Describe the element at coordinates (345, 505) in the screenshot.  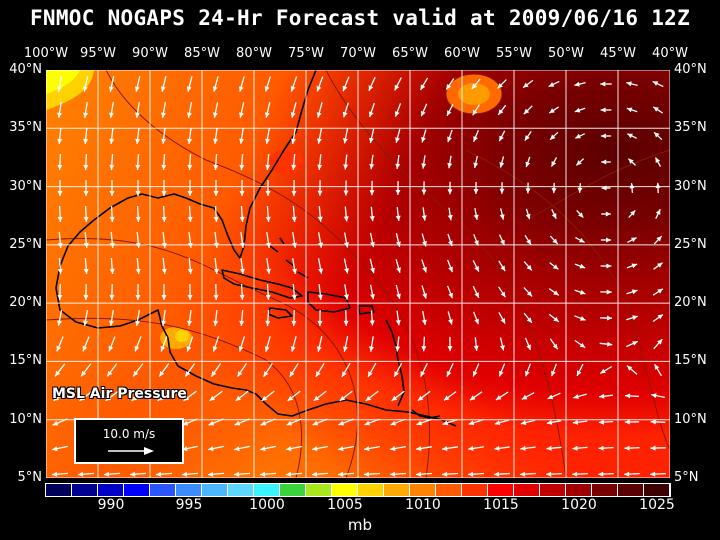
I see `colorbar-tick-label: 1005` at that location.